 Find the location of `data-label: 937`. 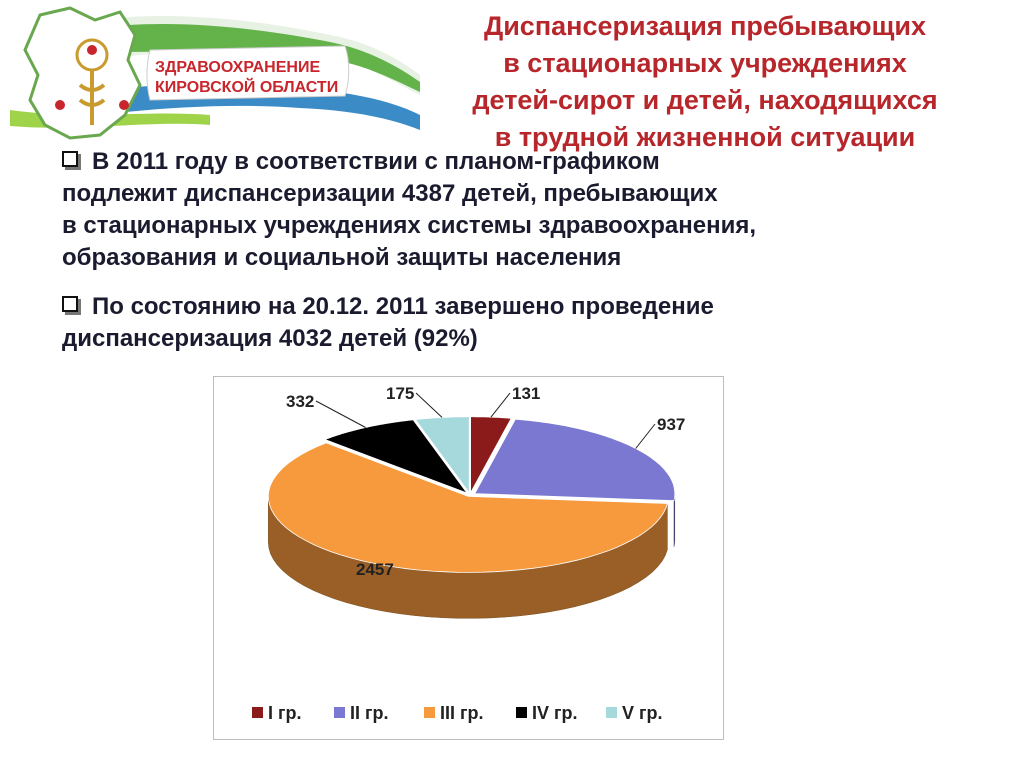

data-label: 937 is located at coordinates (671, 424).